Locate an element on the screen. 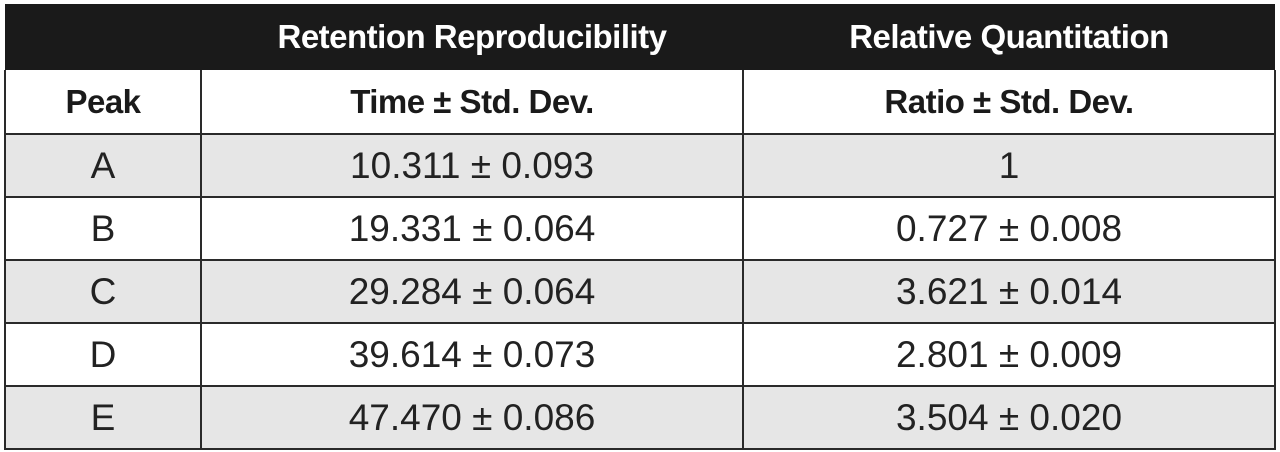 The image size is (1280, 452). table-row: D 39.614 ± 0.073 2.801 ± 0.009 is located at coordinates (640, 354).